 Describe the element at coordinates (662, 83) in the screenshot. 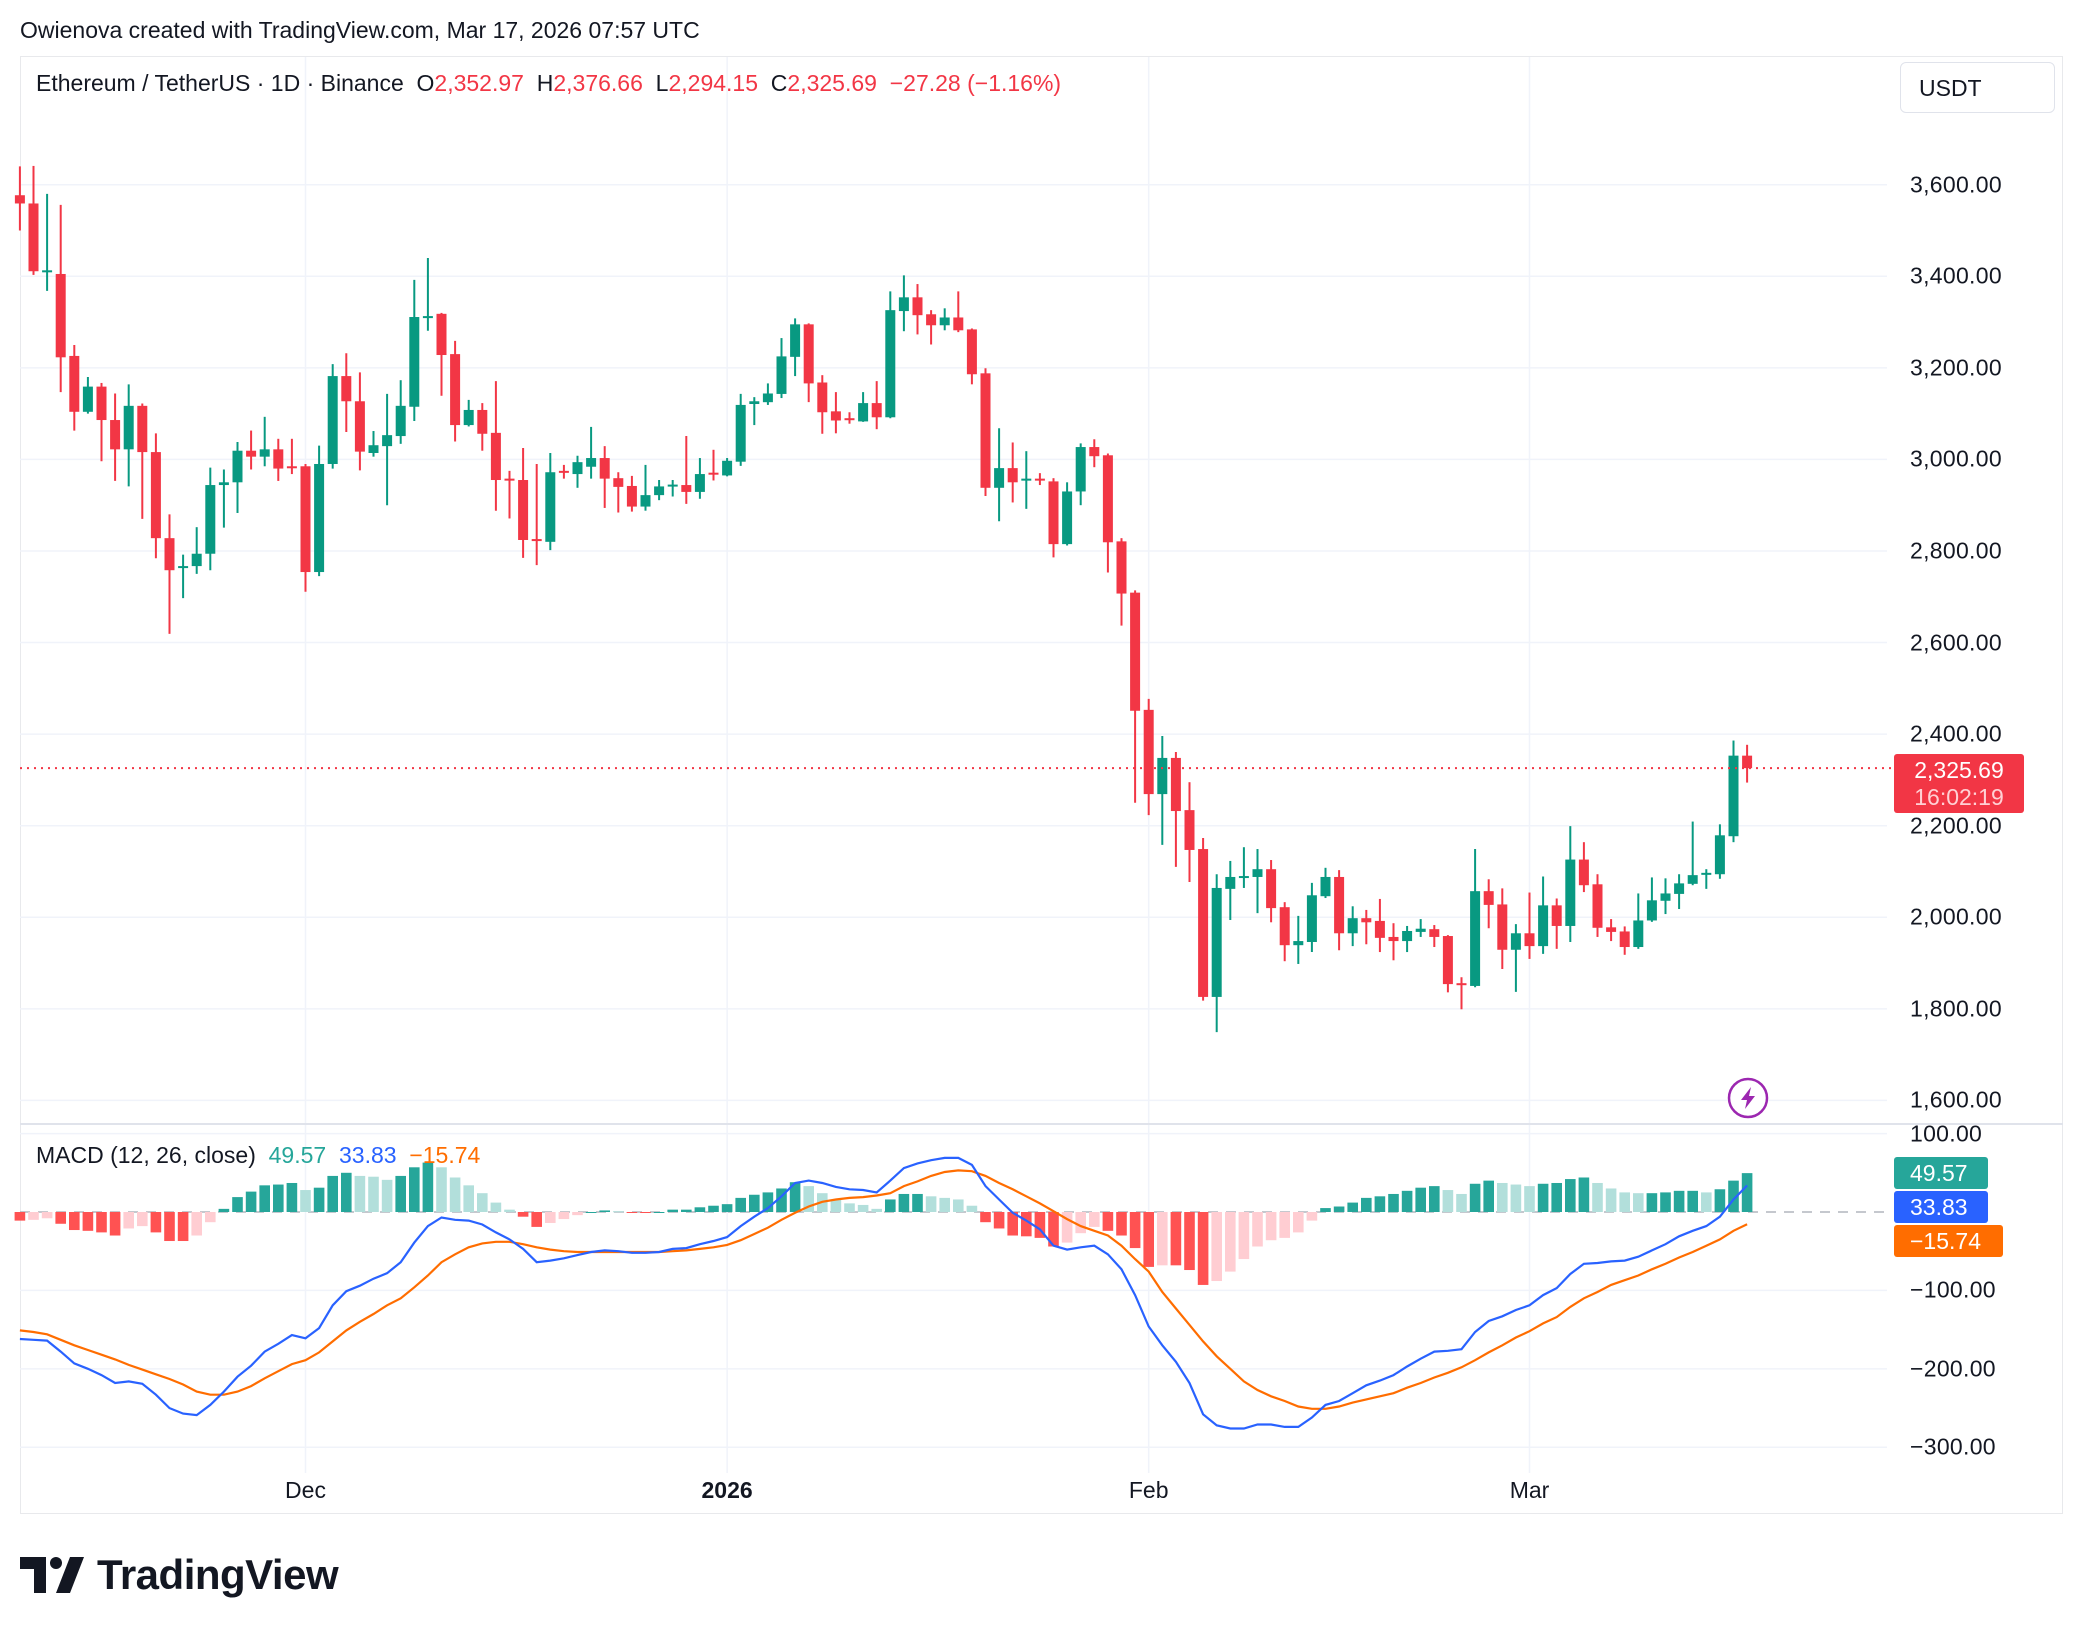

I see `low-label: L` at that location.